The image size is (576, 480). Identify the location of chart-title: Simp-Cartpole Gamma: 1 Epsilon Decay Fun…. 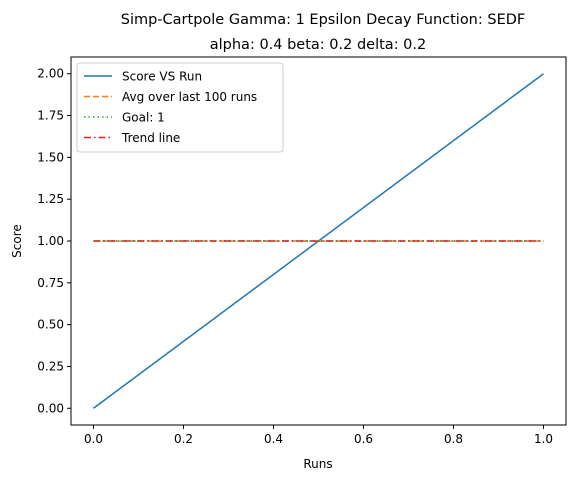
(323, 20).